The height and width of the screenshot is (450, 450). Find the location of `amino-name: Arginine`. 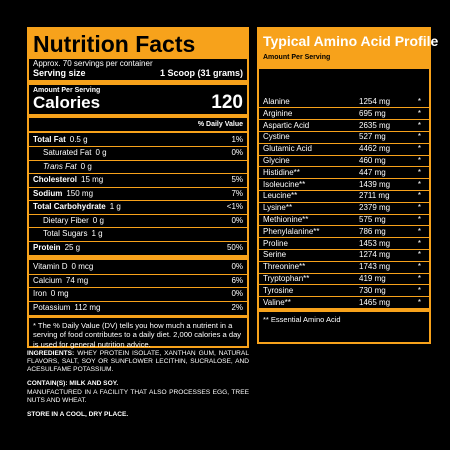

amino-name: Arginine is located at coordinates (278, 113).